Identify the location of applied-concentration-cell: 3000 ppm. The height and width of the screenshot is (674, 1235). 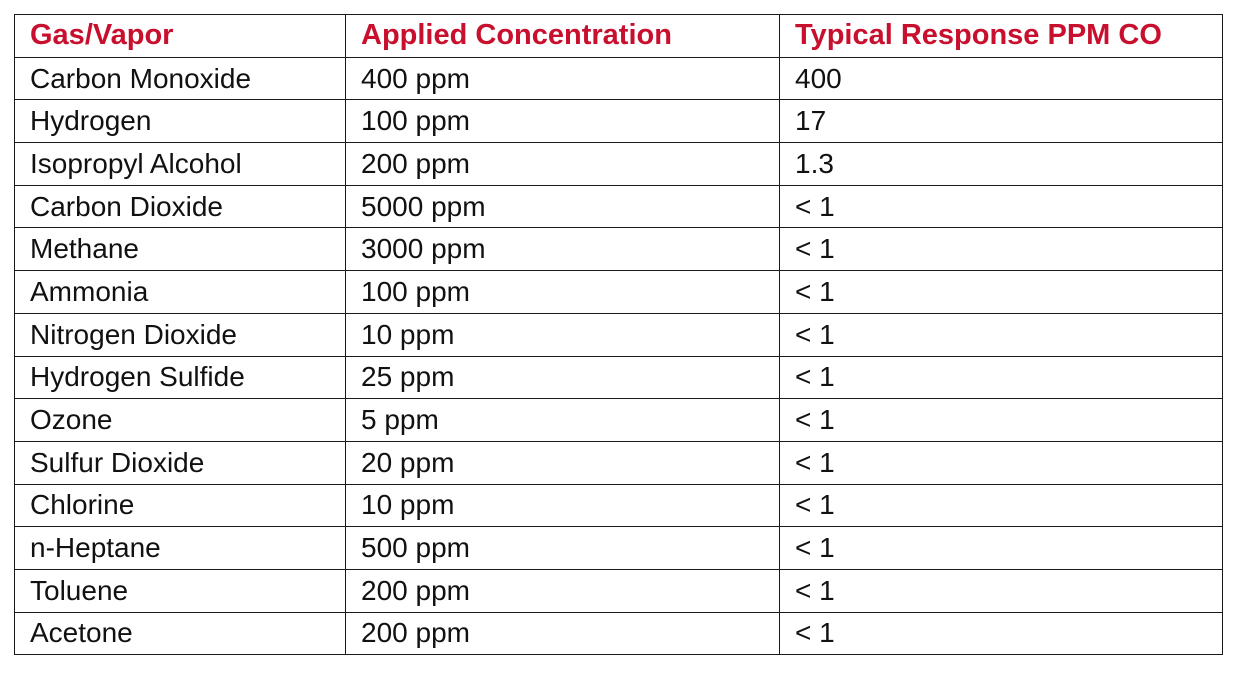
(562, 249).